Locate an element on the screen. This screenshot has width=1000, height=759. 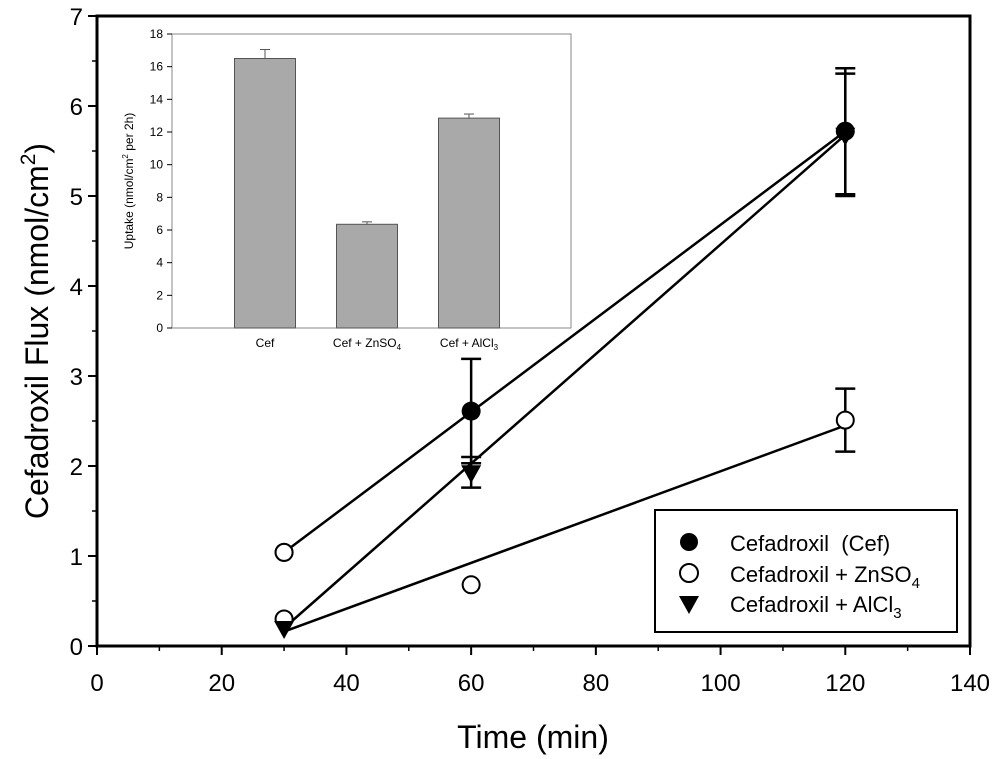
inset-error-bars is located at coordinates (367, 137).